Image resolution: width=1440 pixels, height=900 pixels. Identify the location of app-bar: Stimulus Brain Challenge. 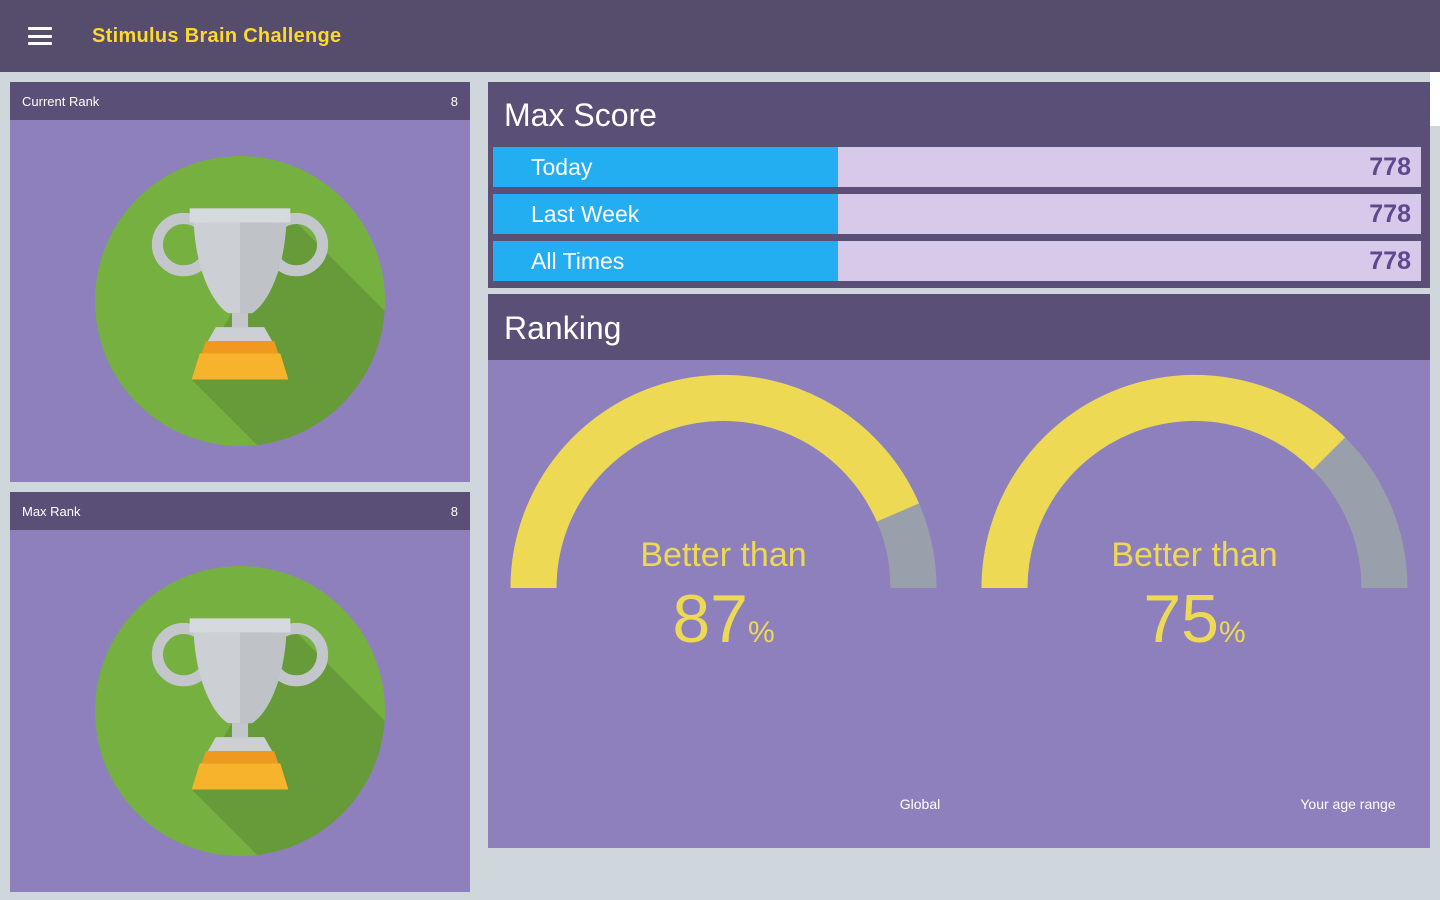
(720, 36).